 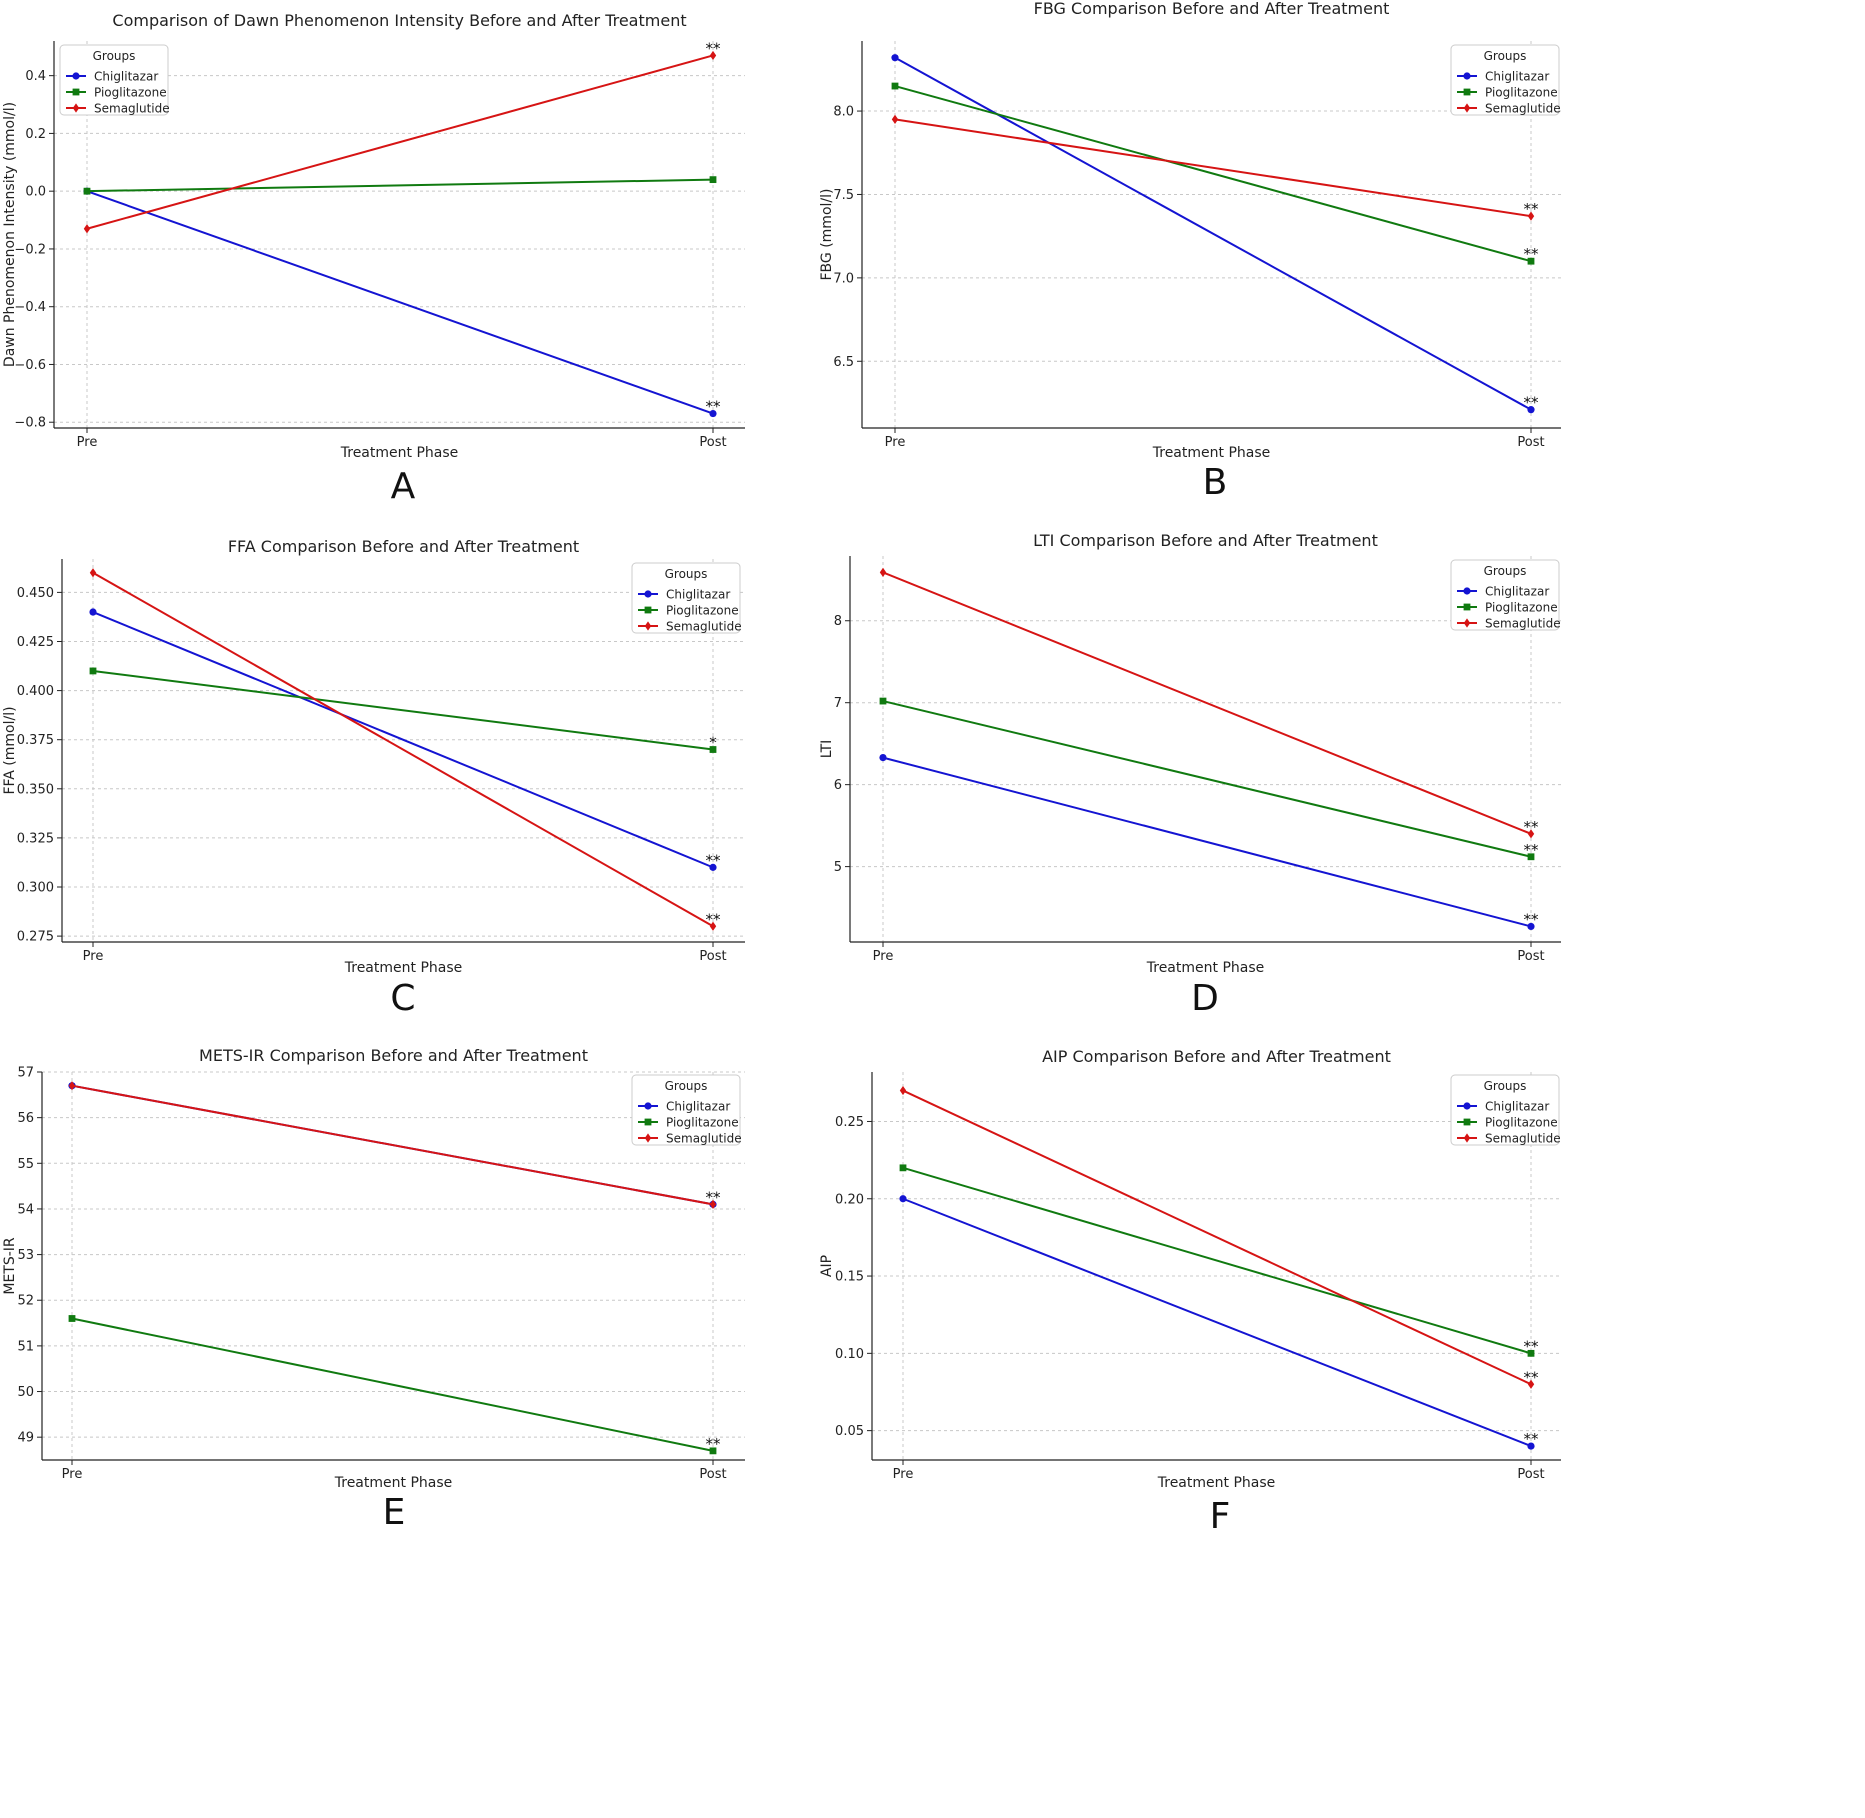 What do you see at coordinates (1215, 482) in the screenshot?
I see `panel-letter: B` at bounding box center [1215, 482].